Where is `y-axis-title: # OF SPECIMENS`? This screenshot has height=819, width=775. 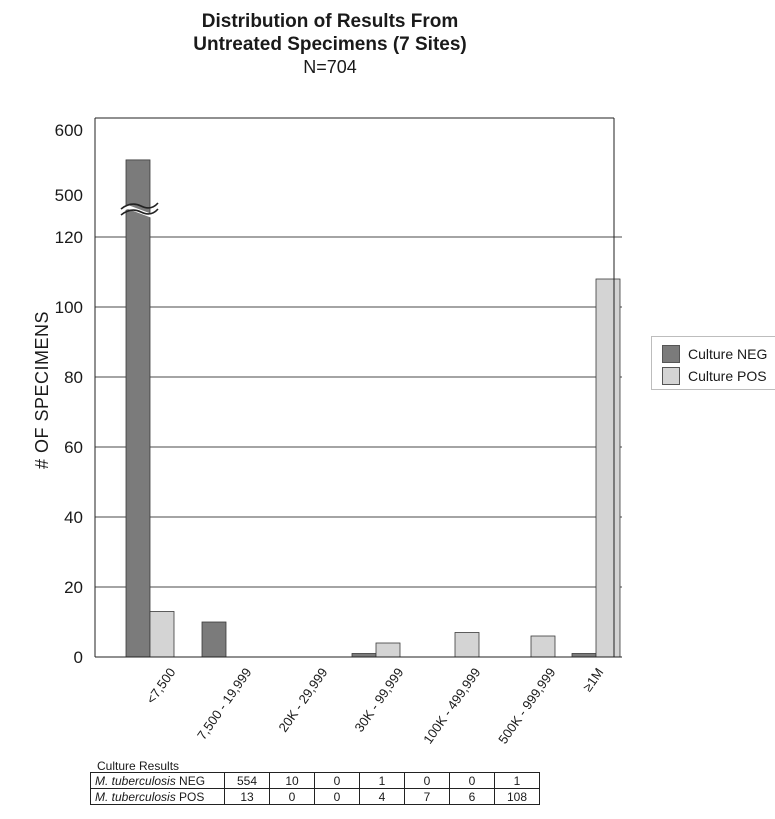
y-axis-title: # OF SPECIMENS is located at coordinates (42, 390).